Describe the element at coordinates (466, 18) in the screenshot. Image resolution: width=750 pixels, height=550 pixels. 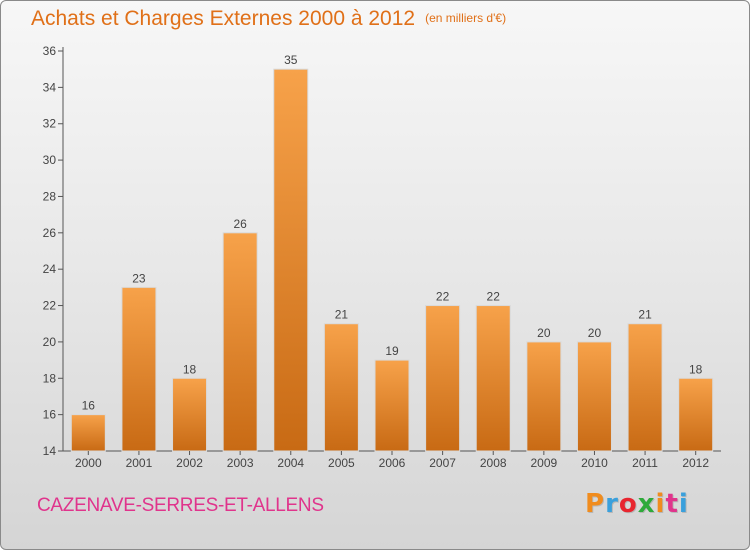
I see `chart-subtitle: (en milliers d'€)` at that location.